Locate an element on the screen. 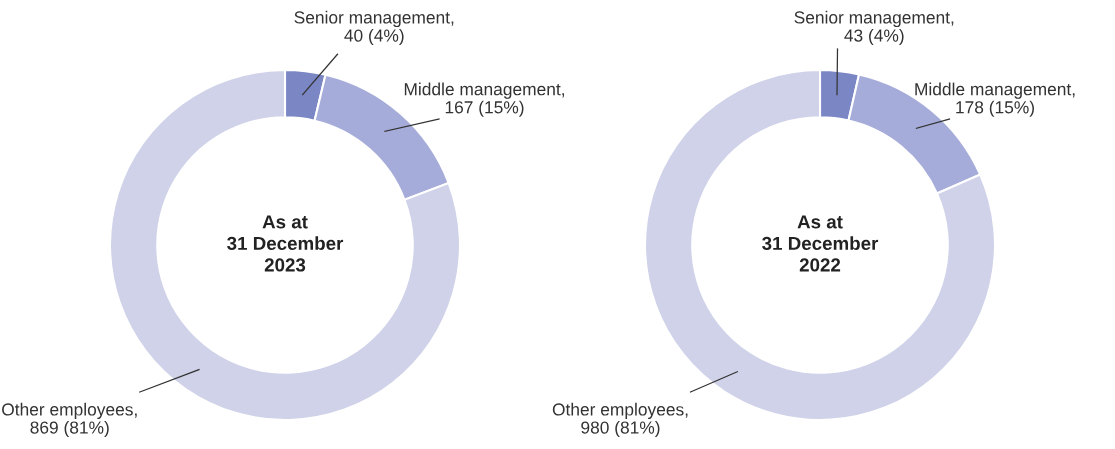 This screenshot has height=449, width=1115. data-label: Other employees, 869 (81%) is located at coordinates (69, 420).